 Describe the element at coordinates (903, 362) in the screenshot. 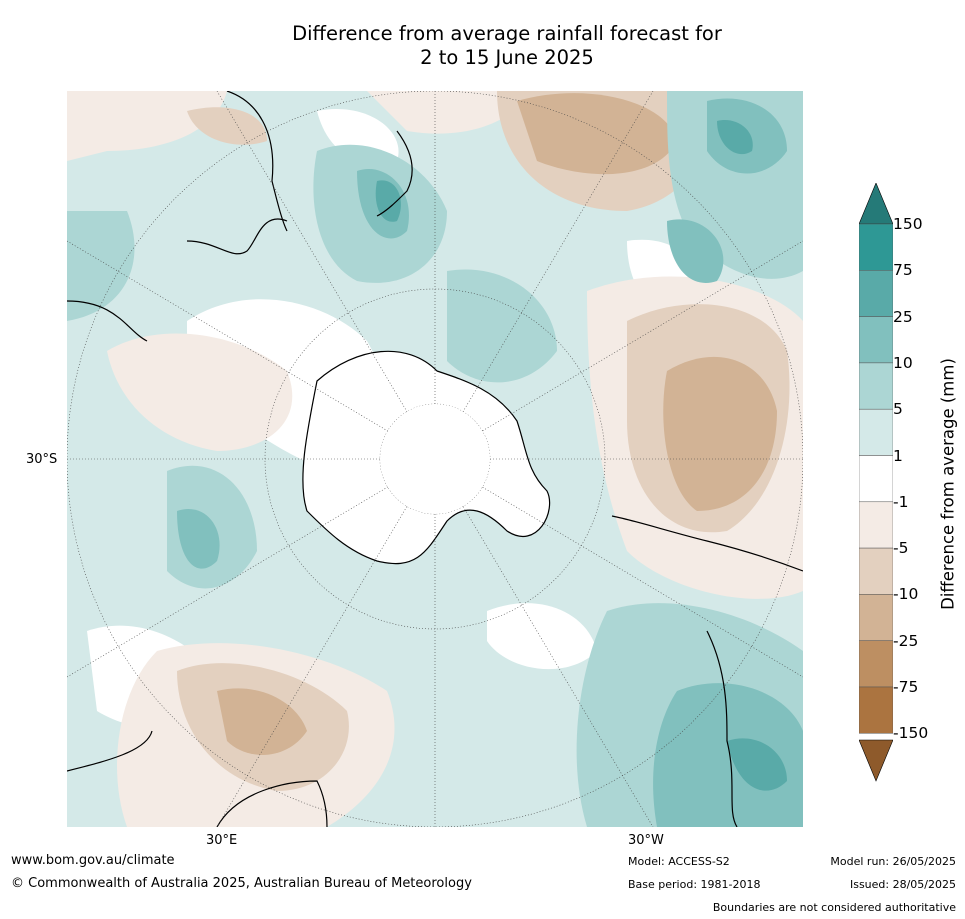

I see `colorbar-tick-label: 10` at that location.